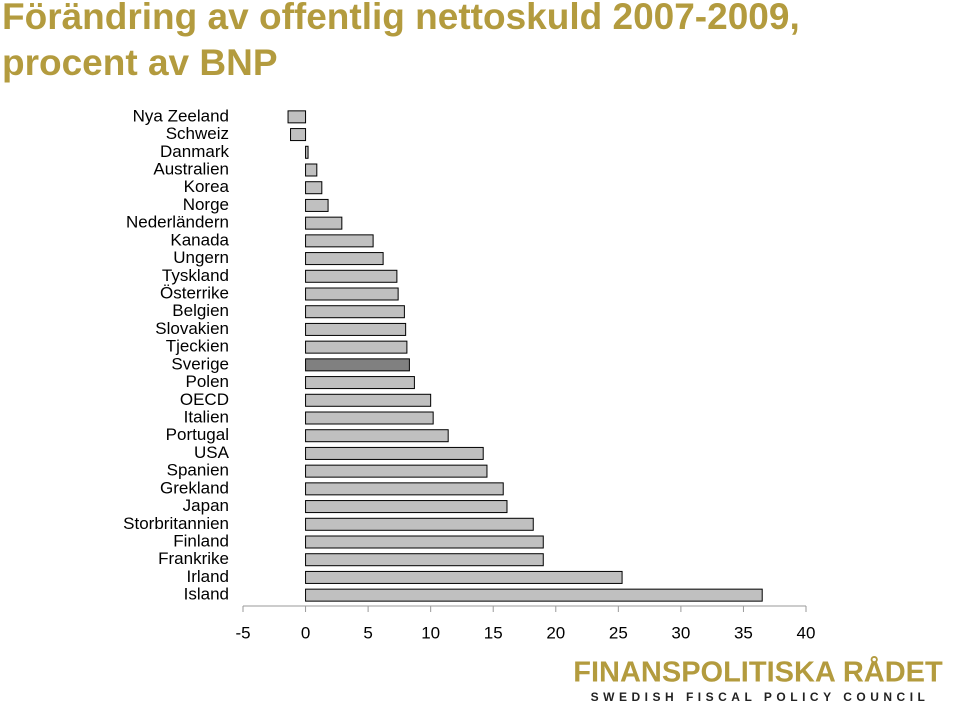  Describe the element at coordinates (201, 257) in the screenshot. I see `y-tick-label: Ungern` at that location.